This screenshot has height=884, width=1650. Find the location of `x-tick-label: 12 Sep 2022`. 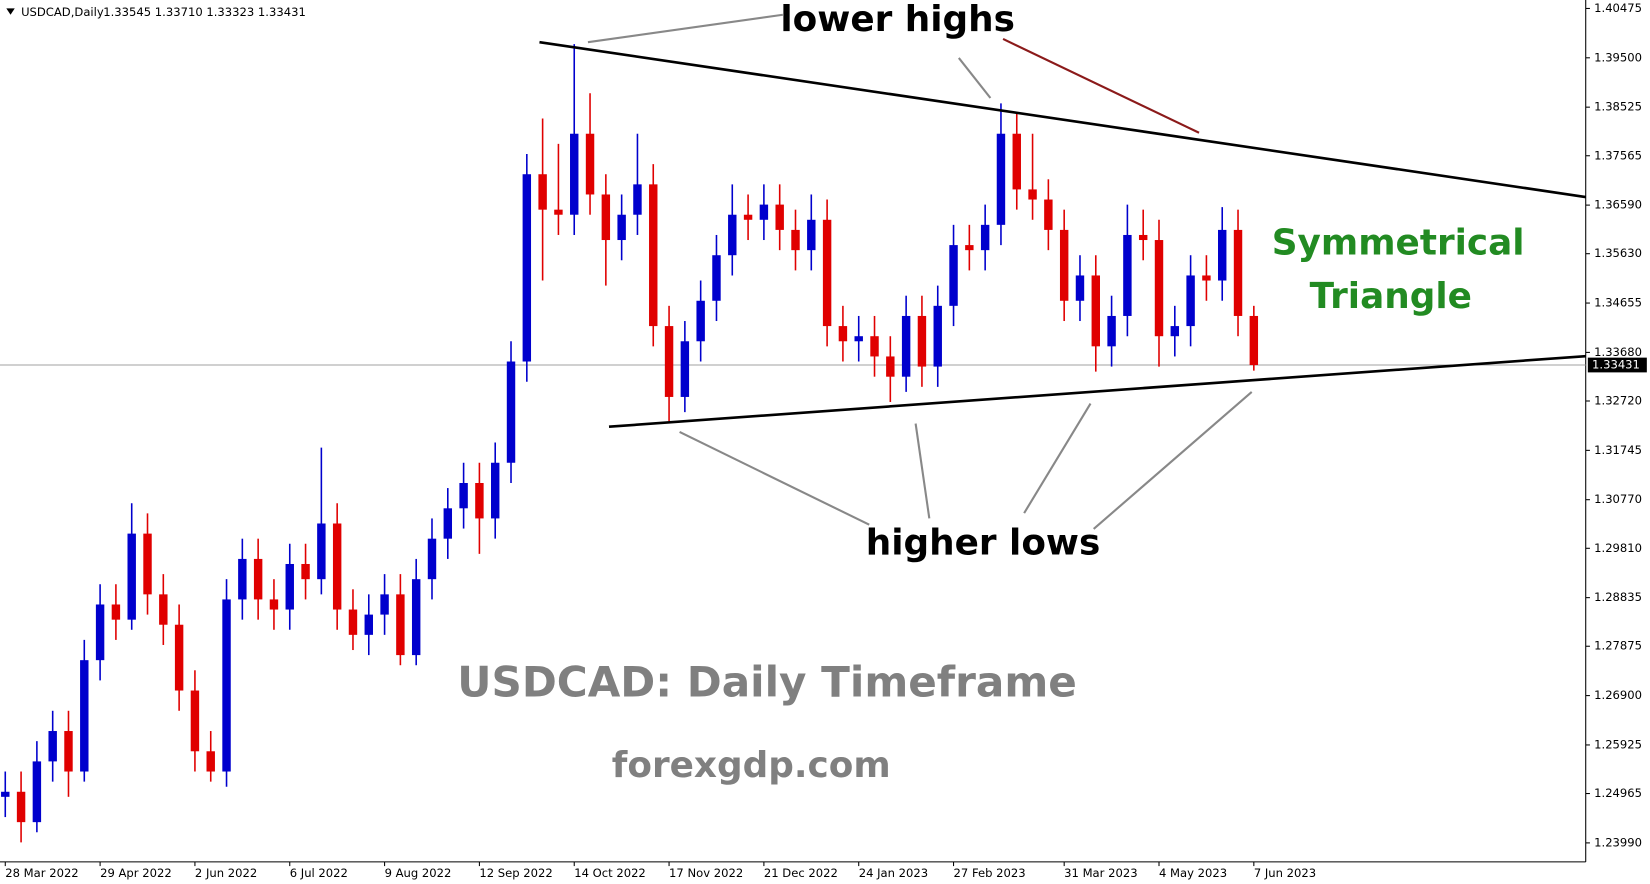

x-tick-label: 12 Sep 2022 is located at coordinates (515, 873).